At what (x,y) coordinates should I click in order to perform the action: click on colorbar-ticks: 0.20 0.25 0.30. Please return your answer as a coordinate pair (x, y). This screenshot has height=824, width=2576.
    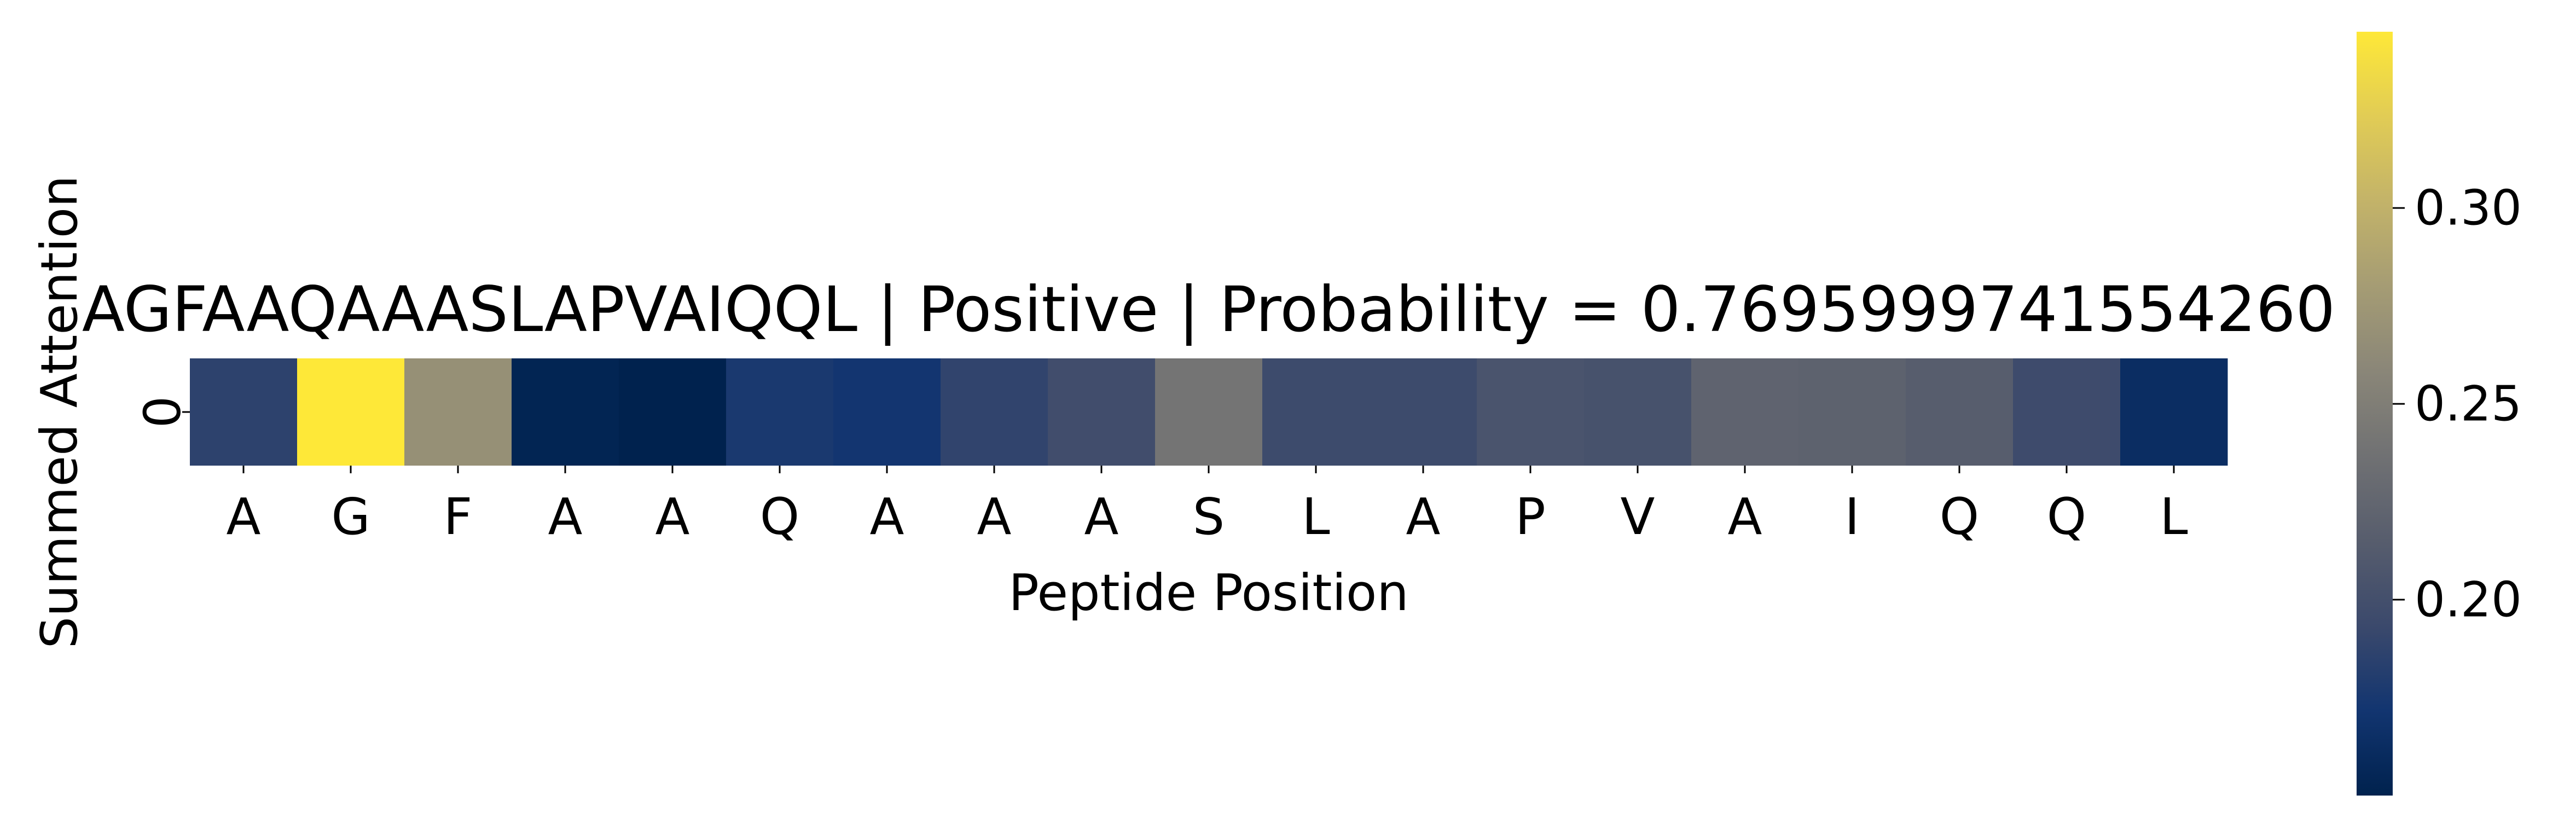
    Looking at the image, I should click on (2458, 404).